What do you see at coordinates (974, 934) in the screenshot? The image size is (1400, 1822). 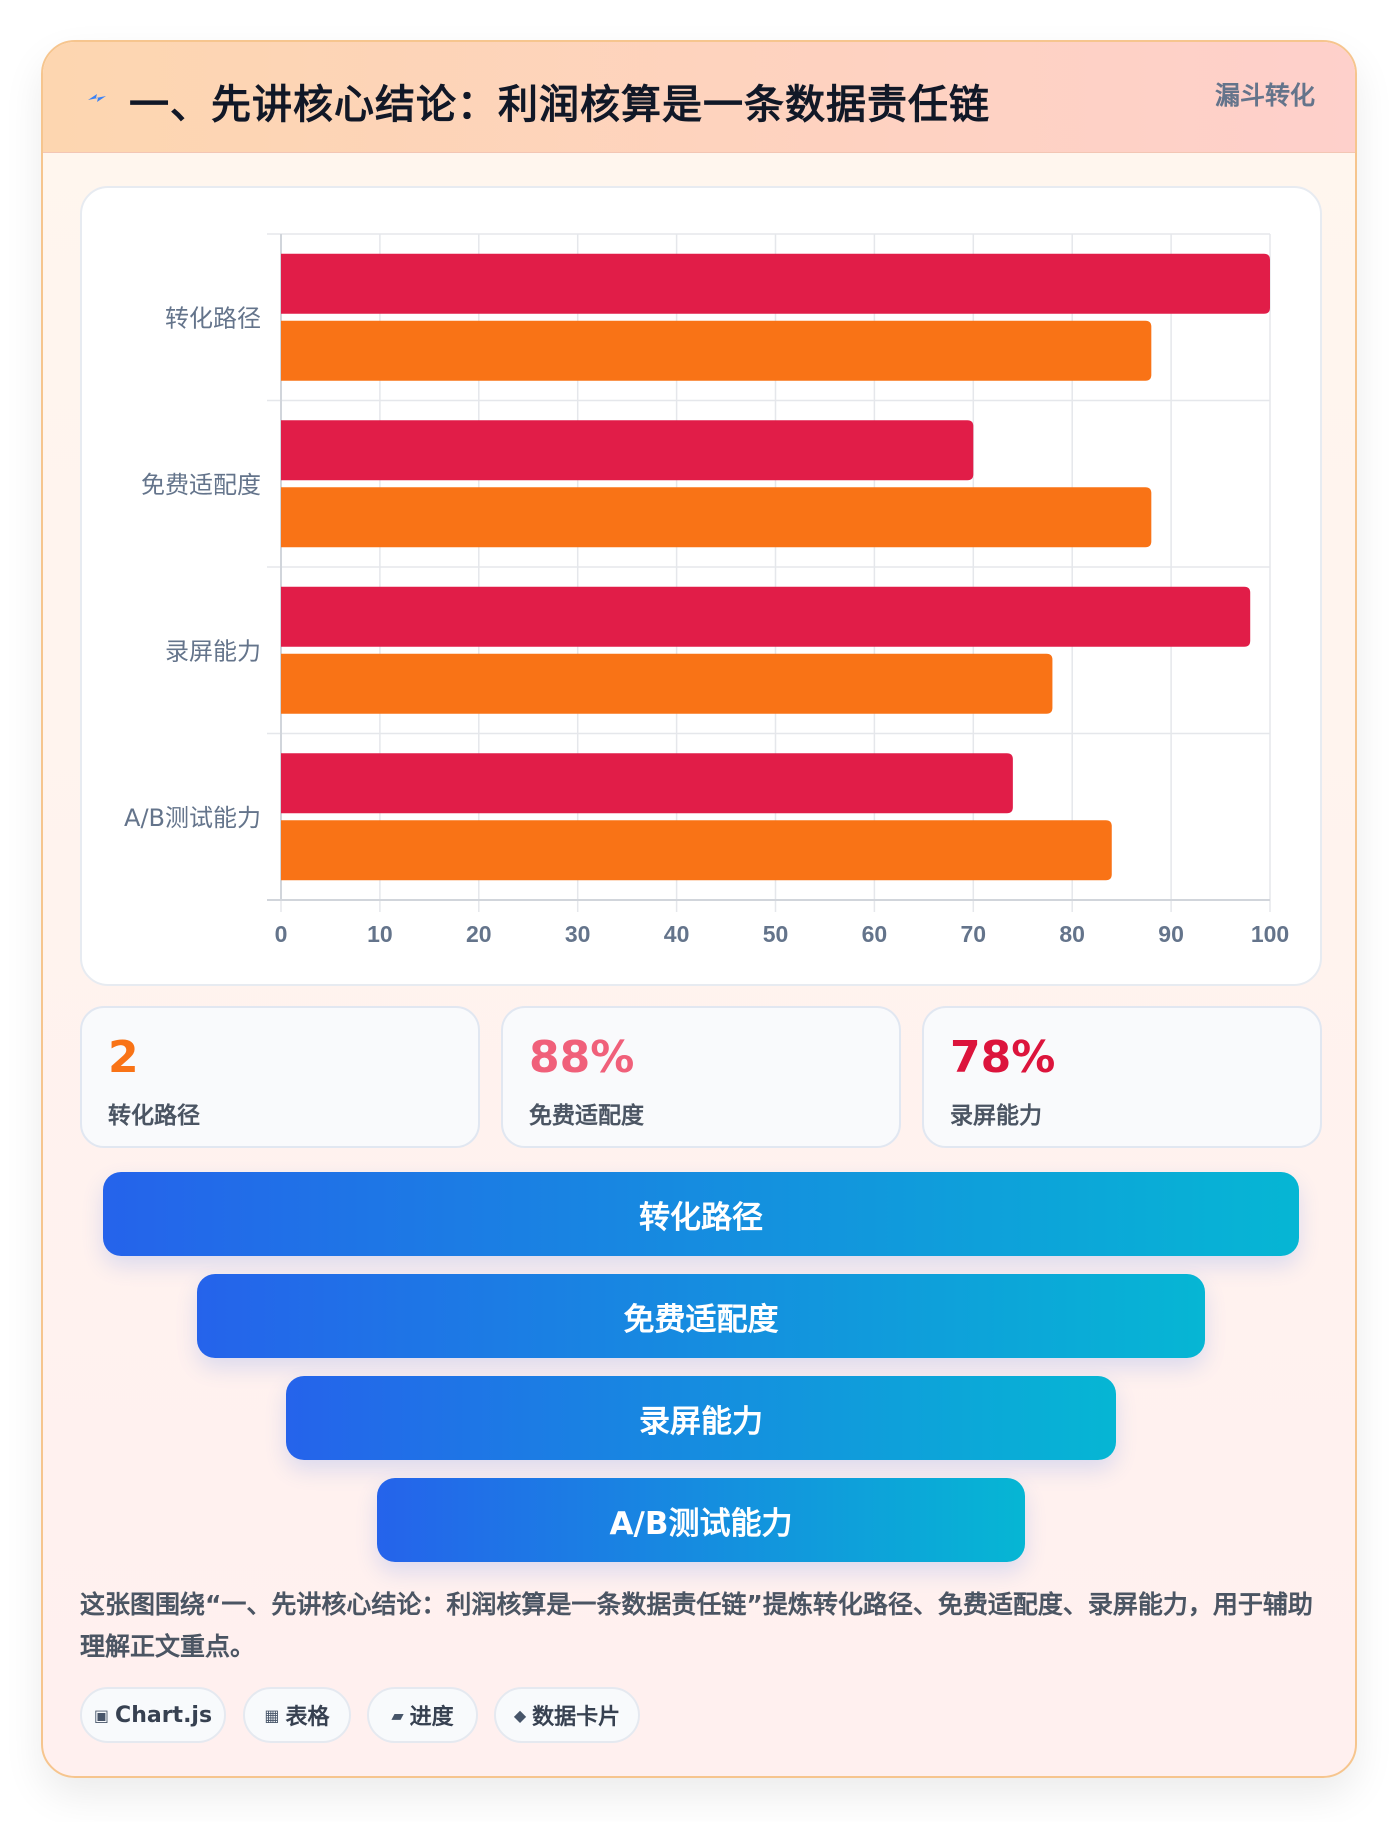 I see `x-tick-label: 70` at bounding box center [974, 934].